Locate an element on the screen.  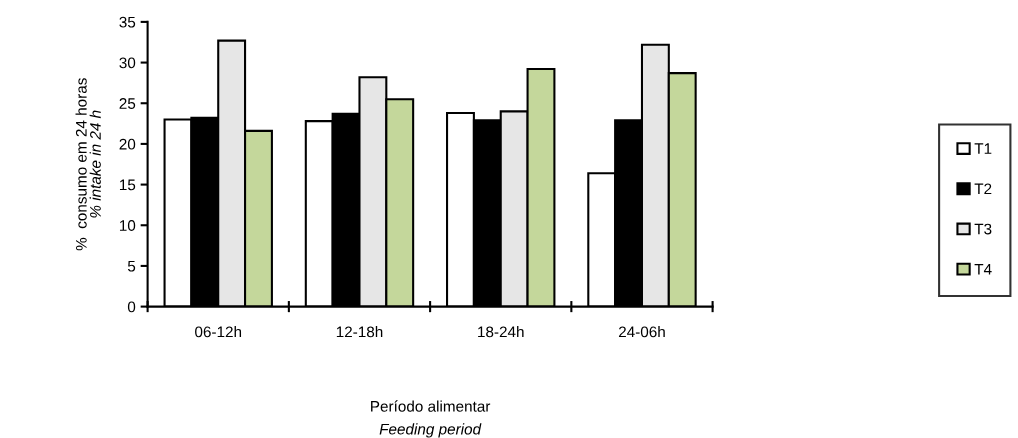
y-tick-label: 30 is located at coordinates (127, 63).